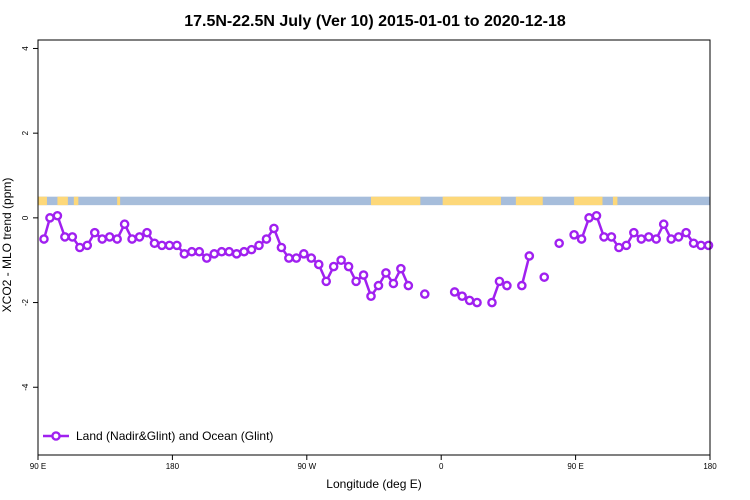 The height and width of the screenshot is (500, 750). What do you see at coordinates (25, 302) in the screenshot?
I see `y-tick-label: -2` at bounding box center [25, 302].